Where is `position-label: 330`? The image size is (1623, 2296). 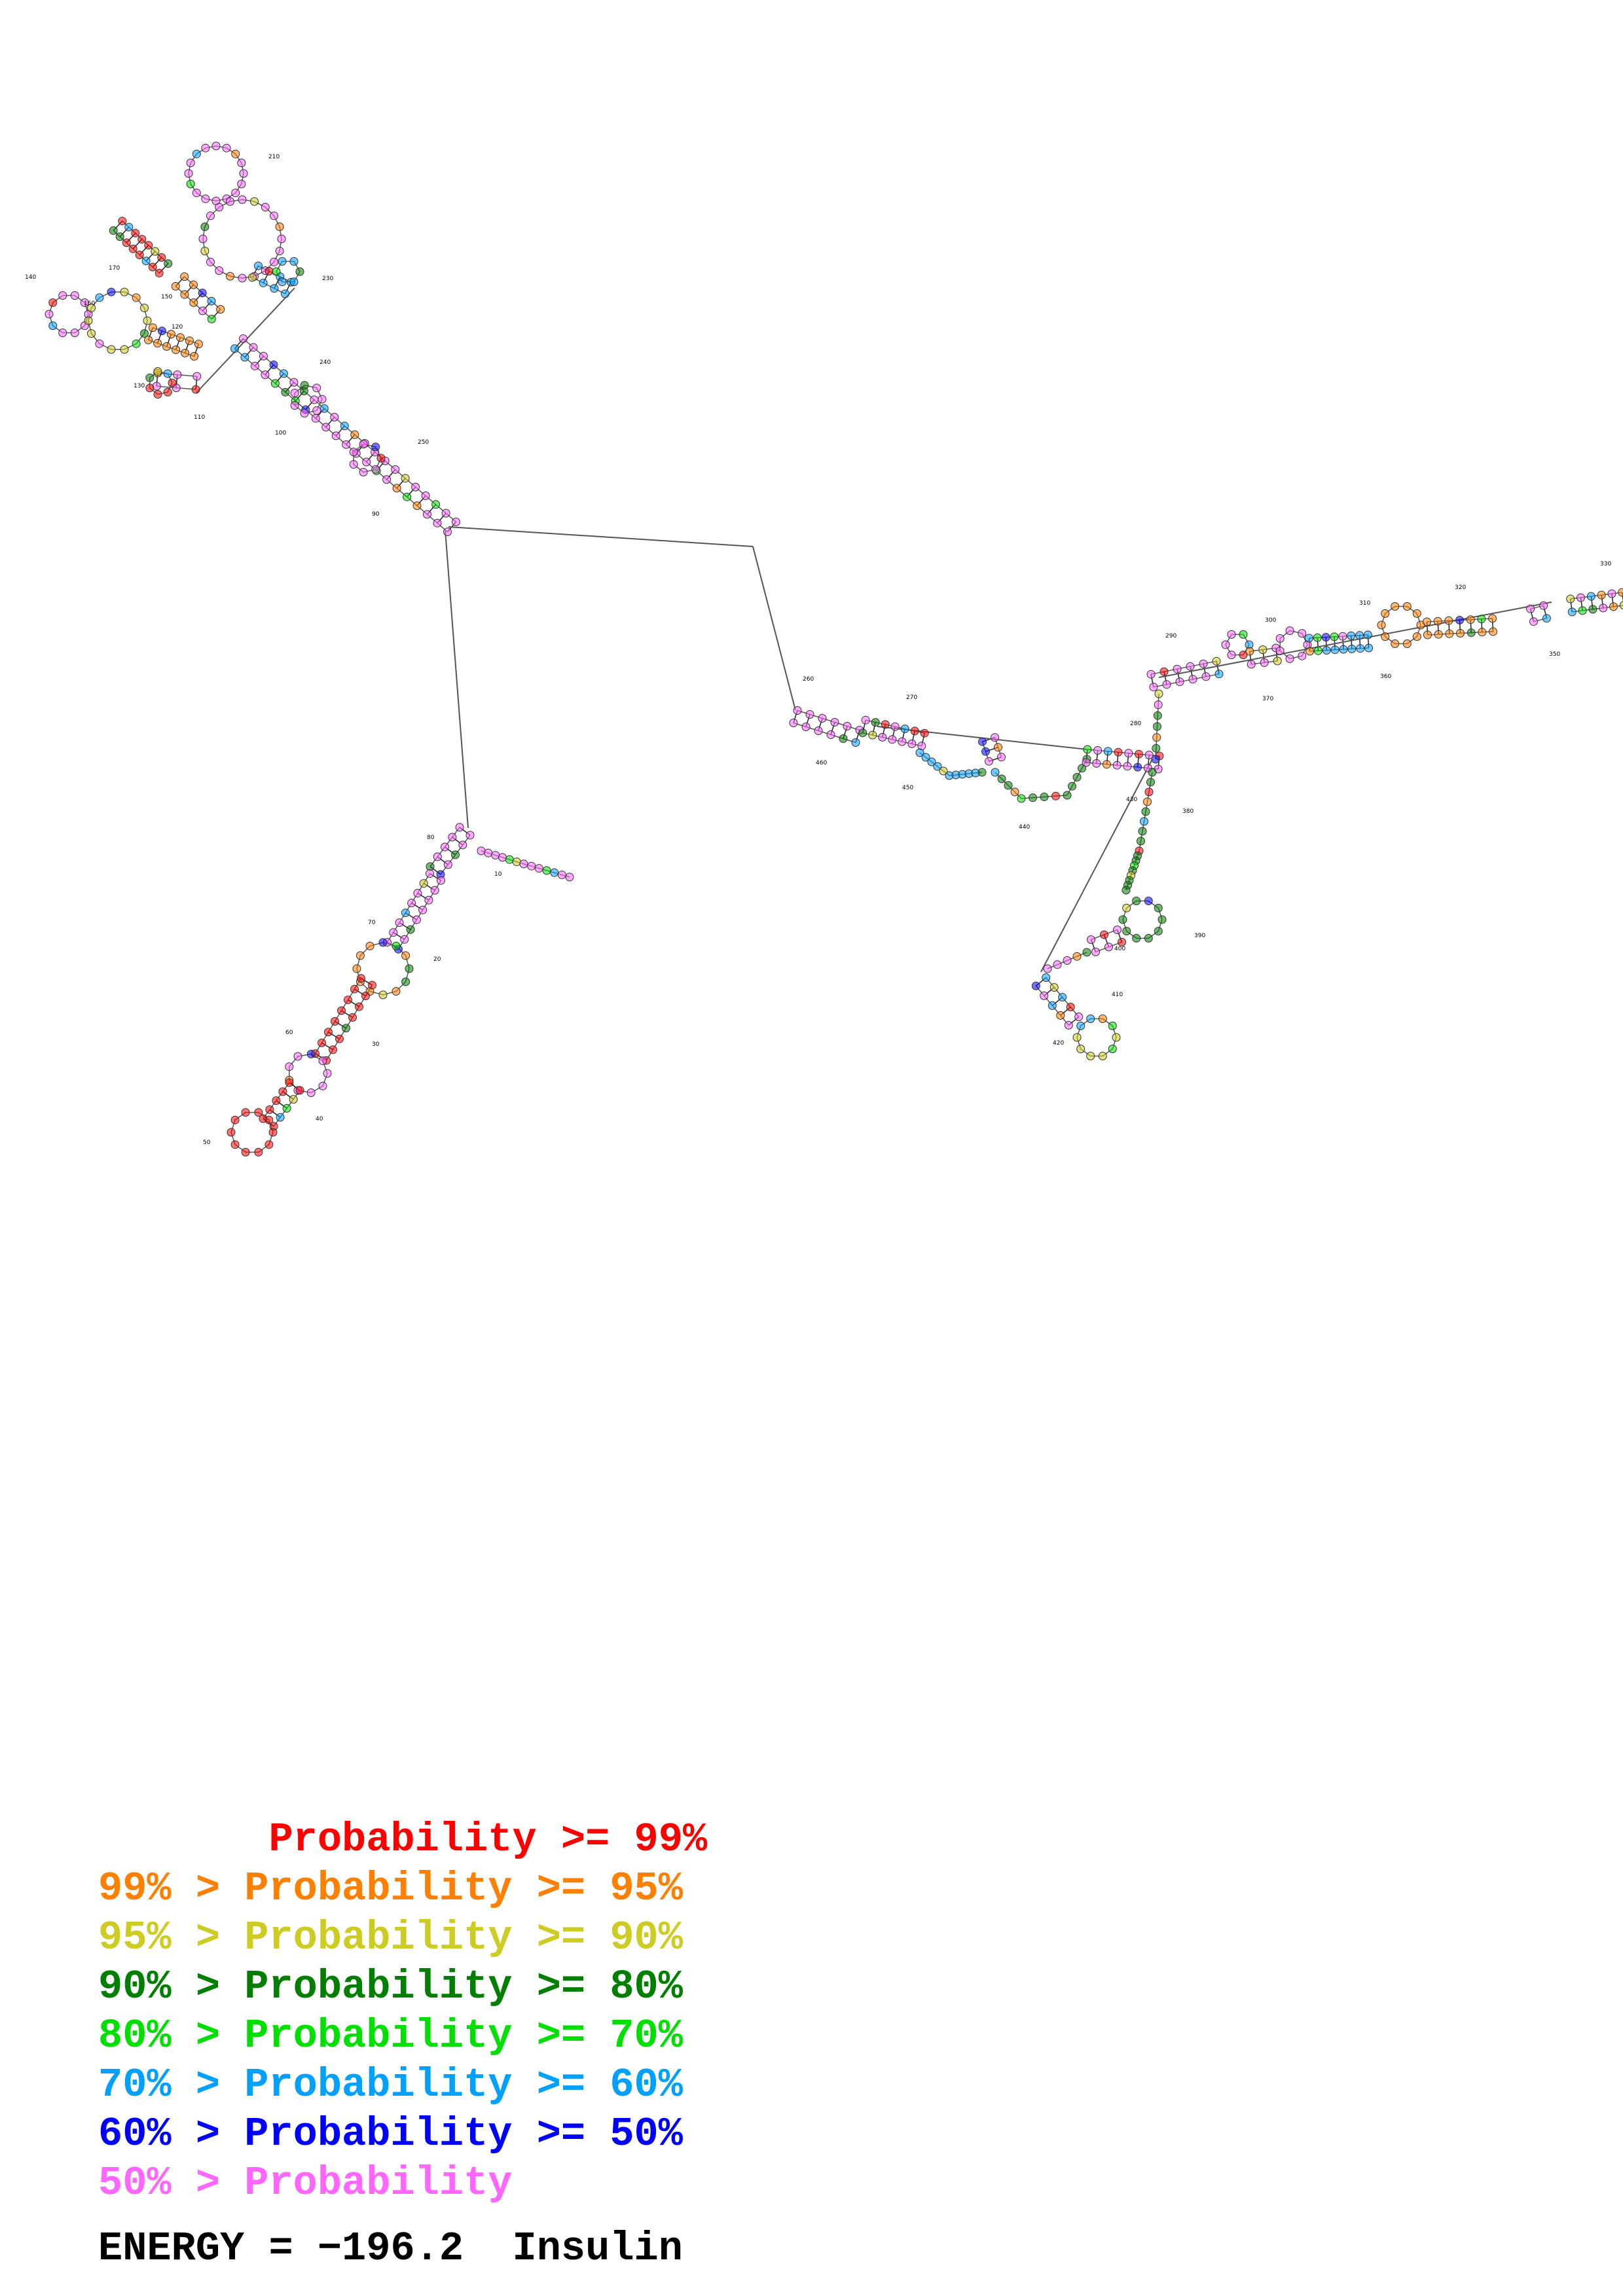 position-label: 330 is located at coordinates (1605, 564).